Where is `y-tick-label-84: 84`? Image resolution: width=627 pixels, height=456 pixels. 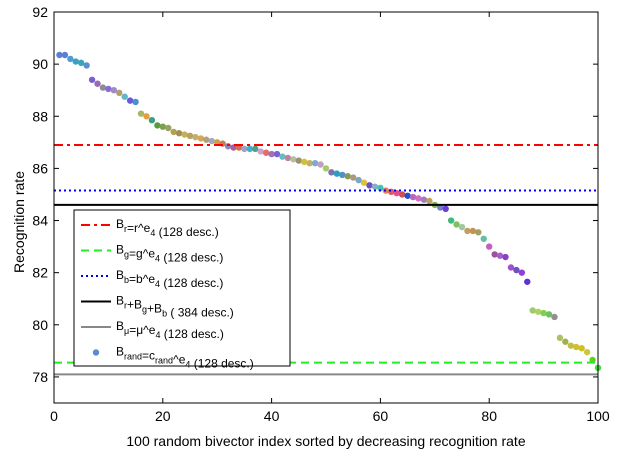
y-tick-label-84: 84 is located at coordinates (40, 221).